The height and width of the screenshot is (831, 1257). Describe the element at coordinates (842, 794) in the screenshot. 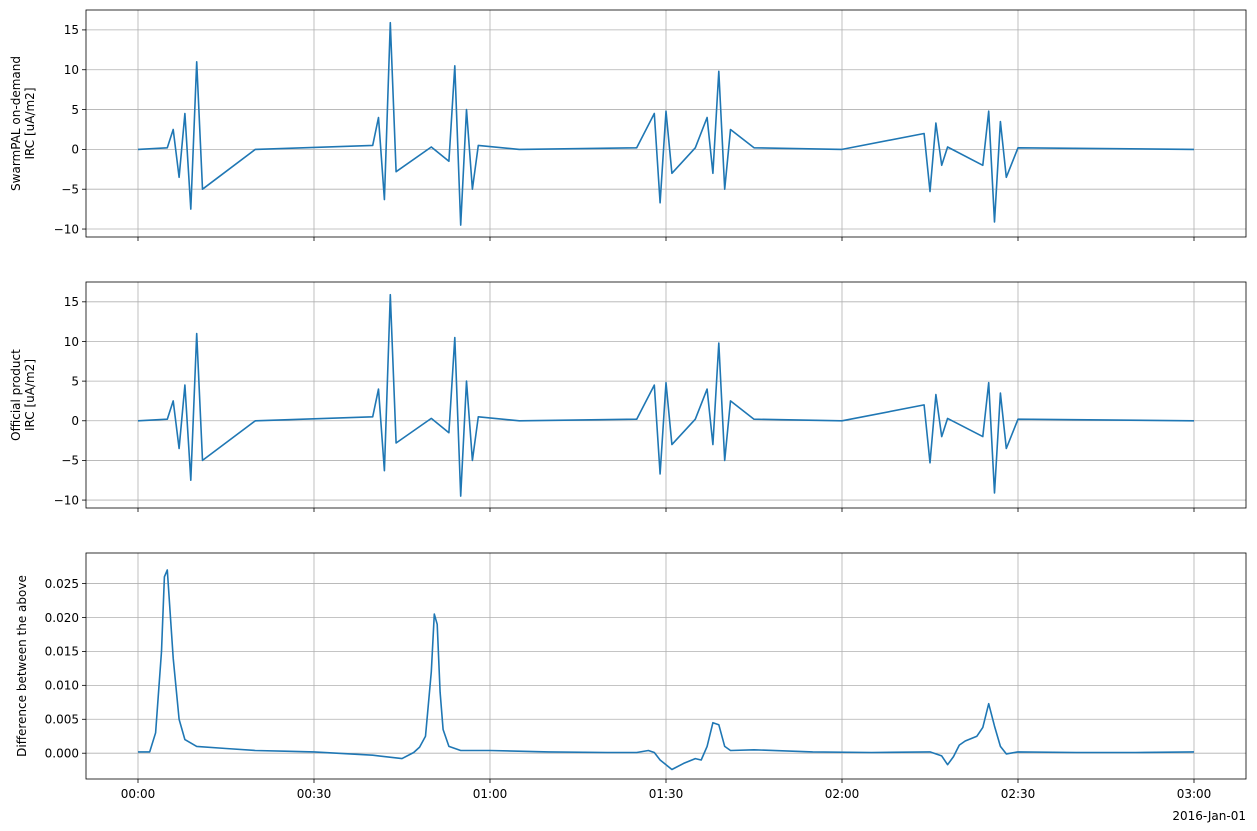

I see `x-tick-label: 02:00` at that location.